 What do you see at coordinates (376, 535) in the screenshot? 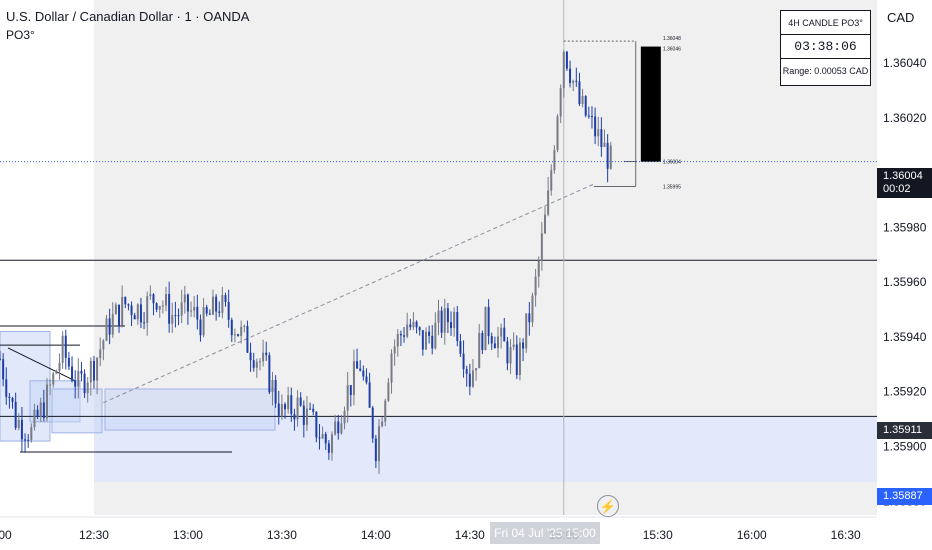
I see `time-tick-label: 14:00` at bounding box center [376, 535].